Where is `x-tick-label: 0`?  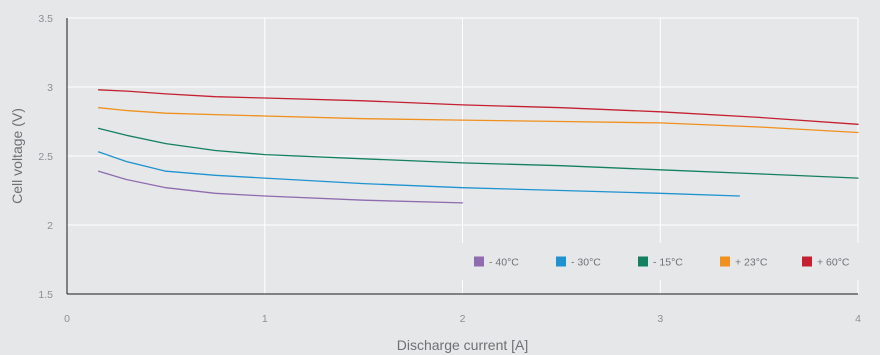 x-tick-label: 0 is located at coordinates (67, 319).